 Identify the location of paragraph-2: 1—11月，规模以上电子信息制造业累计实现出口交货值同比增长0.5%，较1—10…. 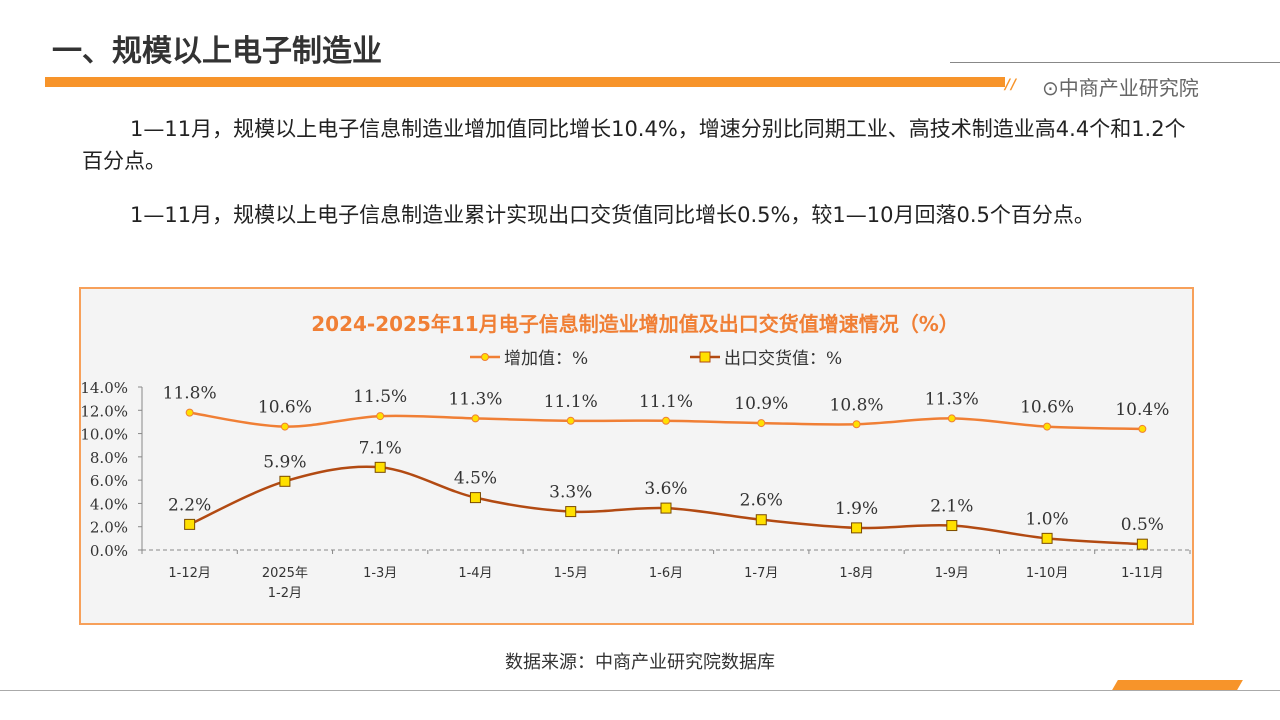
(612, 215).